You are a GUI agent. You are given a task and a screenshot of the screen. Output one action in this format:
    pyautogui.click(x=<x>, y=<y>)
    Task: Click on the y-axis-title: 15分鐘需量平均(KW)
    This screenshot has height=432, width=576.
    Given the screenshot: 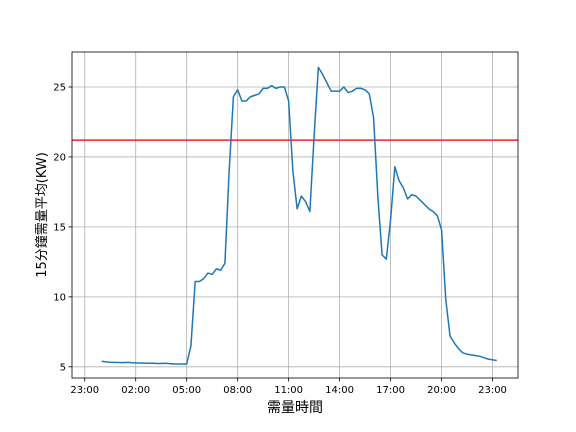 What is the action you would take?
    pyautogui.click(x=42, y=215)
    